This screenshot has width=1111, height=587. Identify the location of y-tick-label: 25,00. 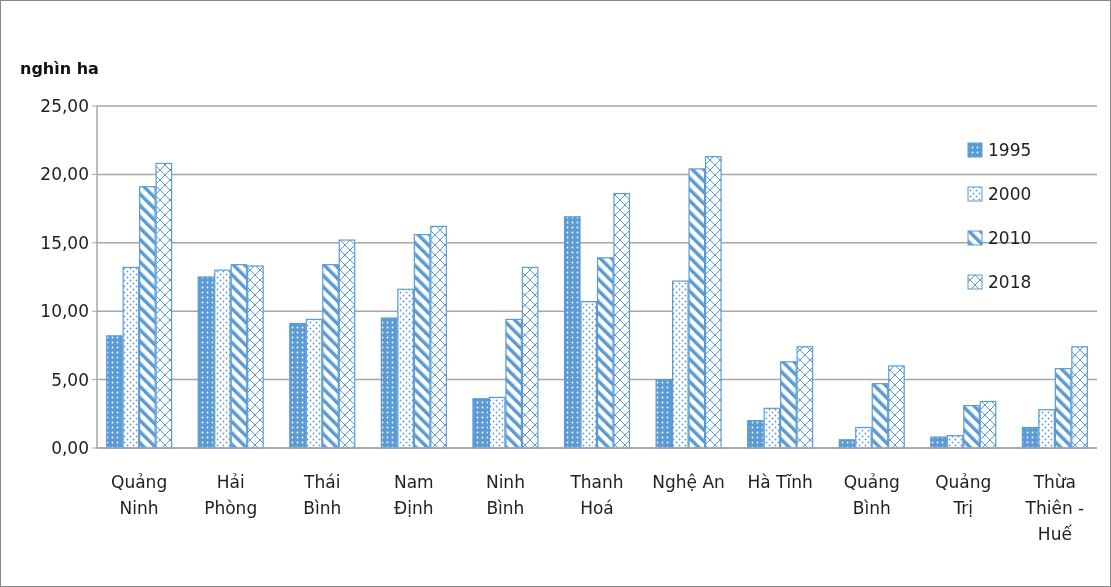
(64, 105).